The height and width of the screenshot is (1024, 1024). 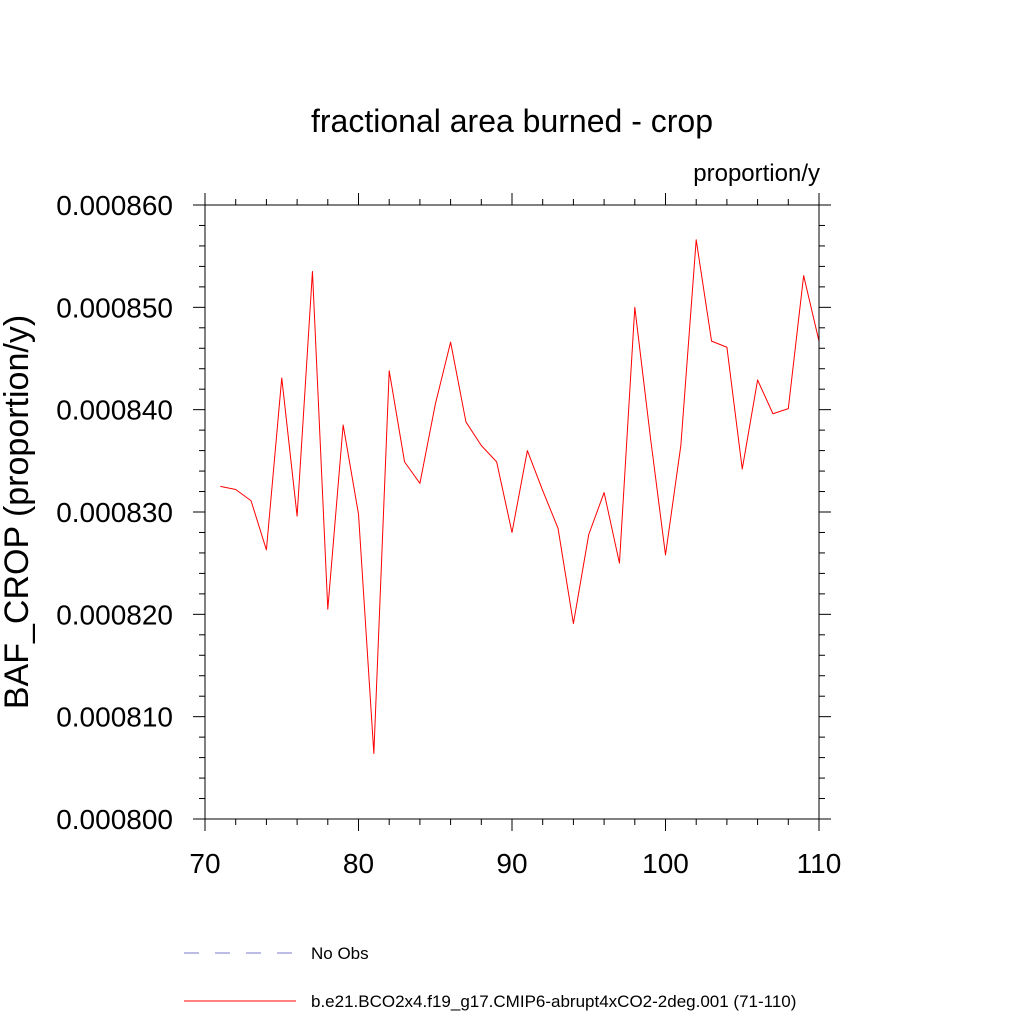 I want to click on y-tick-label: 0.000830, so click(x=114, y=512).